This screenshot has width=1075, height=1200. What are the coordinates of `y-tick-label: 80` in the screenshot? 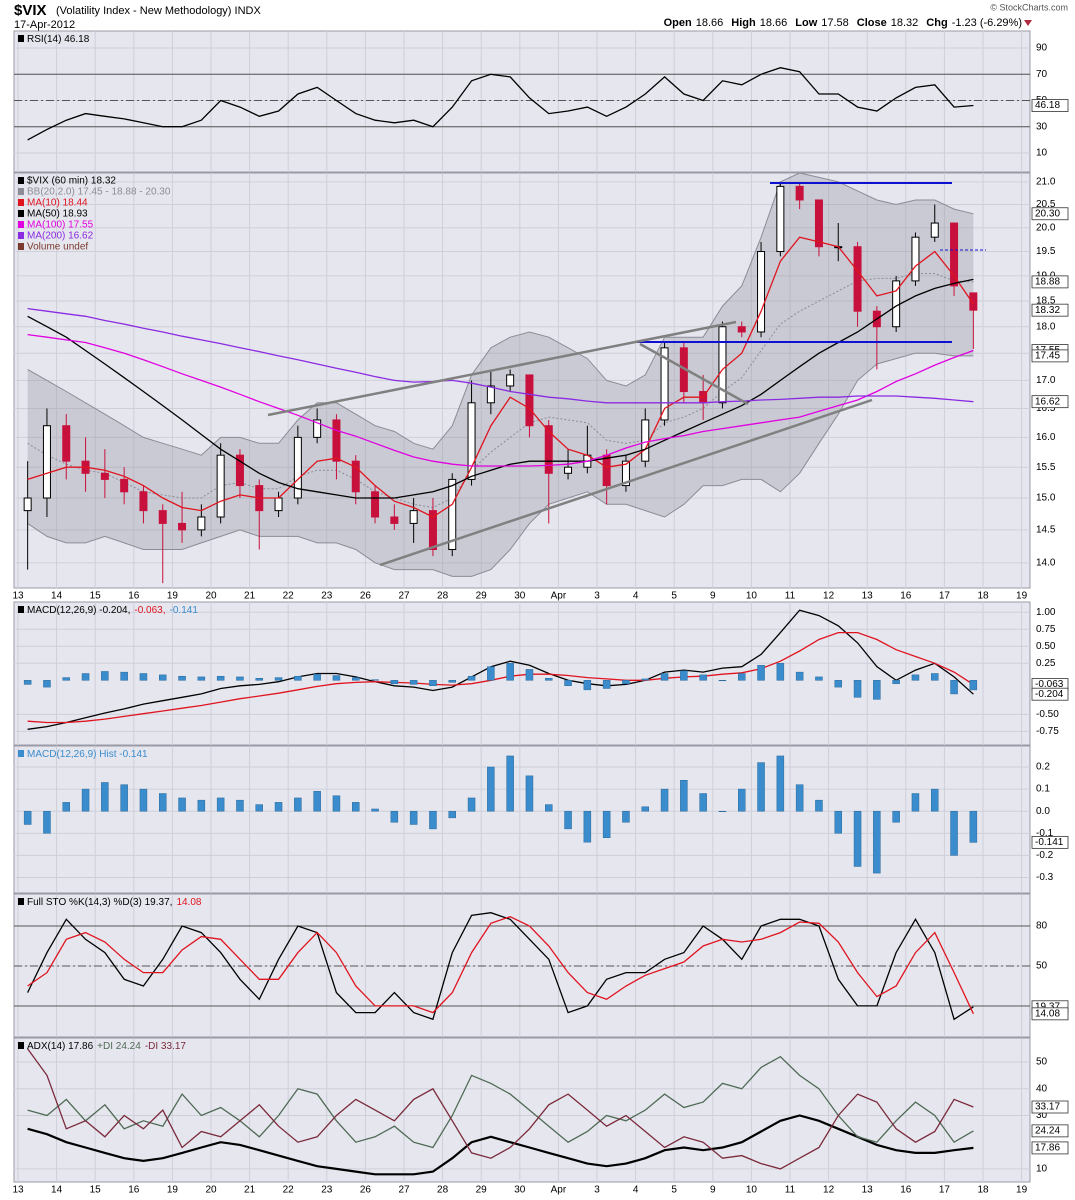 It's located at (1042, 926).